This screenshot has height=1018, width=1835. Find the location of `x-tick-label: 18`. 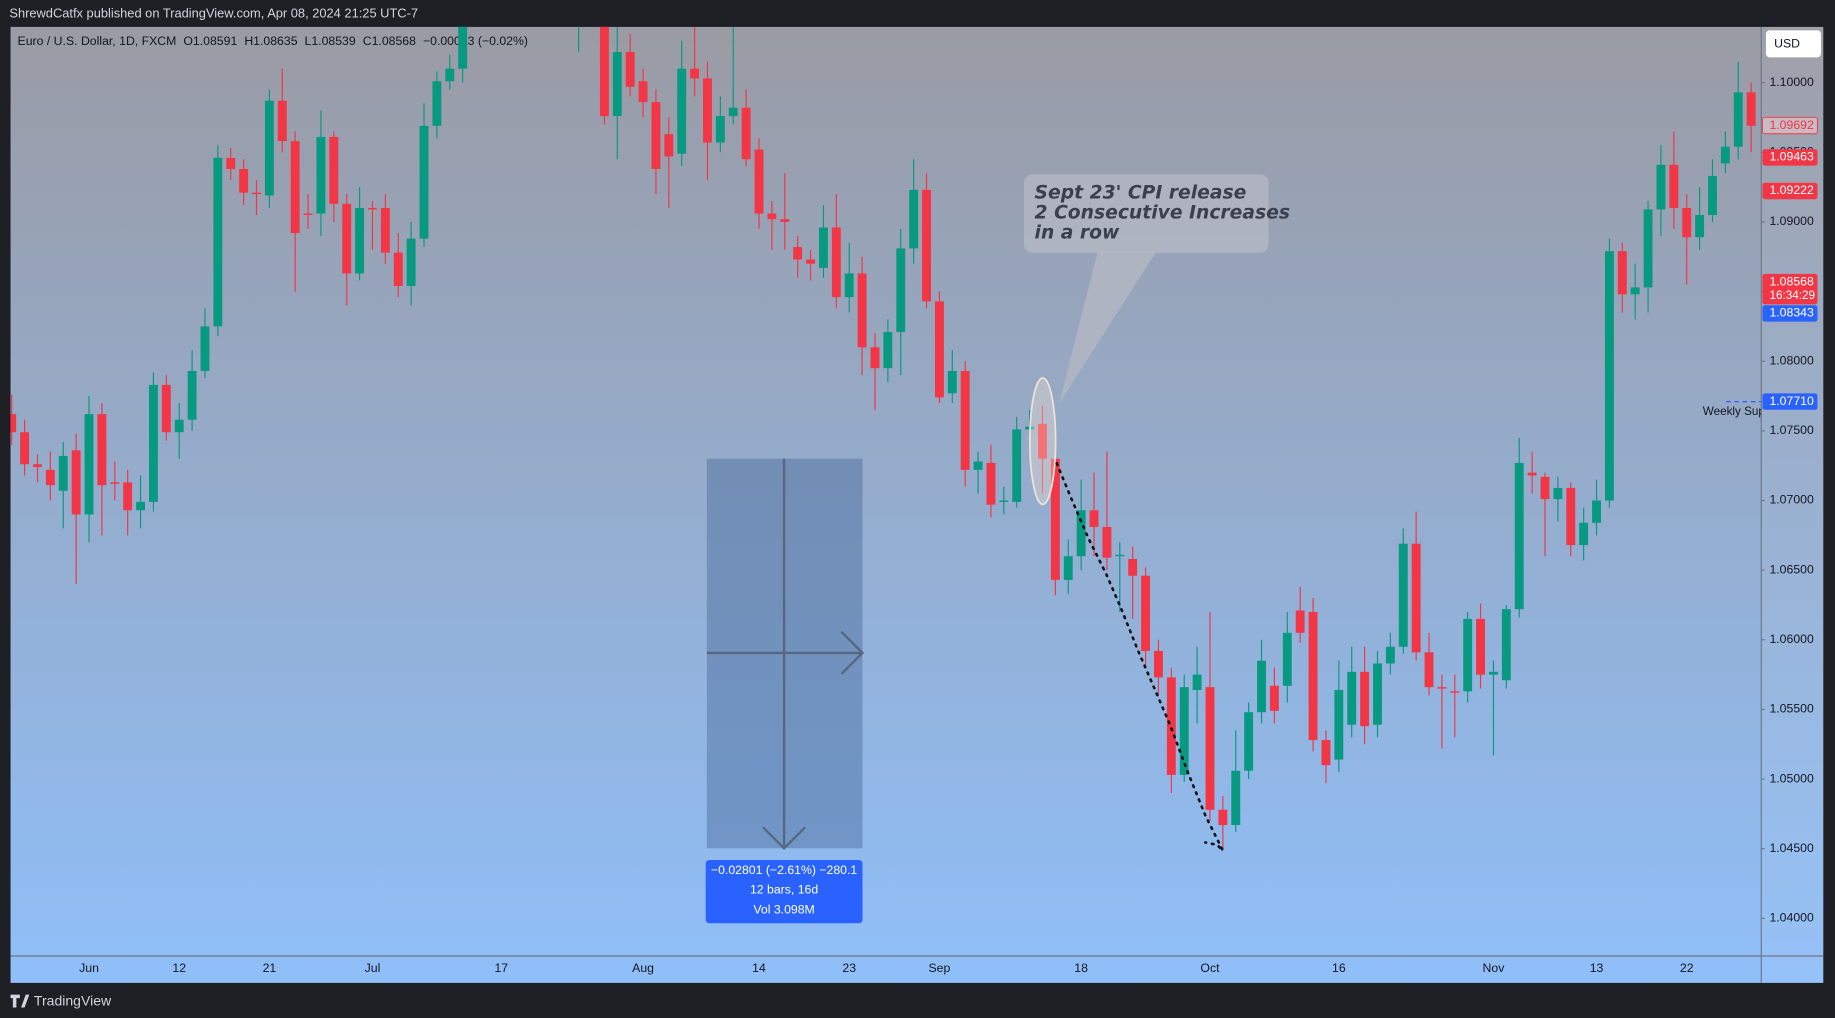

x-tick-label: 18 is located at coordinates (1081, 968).